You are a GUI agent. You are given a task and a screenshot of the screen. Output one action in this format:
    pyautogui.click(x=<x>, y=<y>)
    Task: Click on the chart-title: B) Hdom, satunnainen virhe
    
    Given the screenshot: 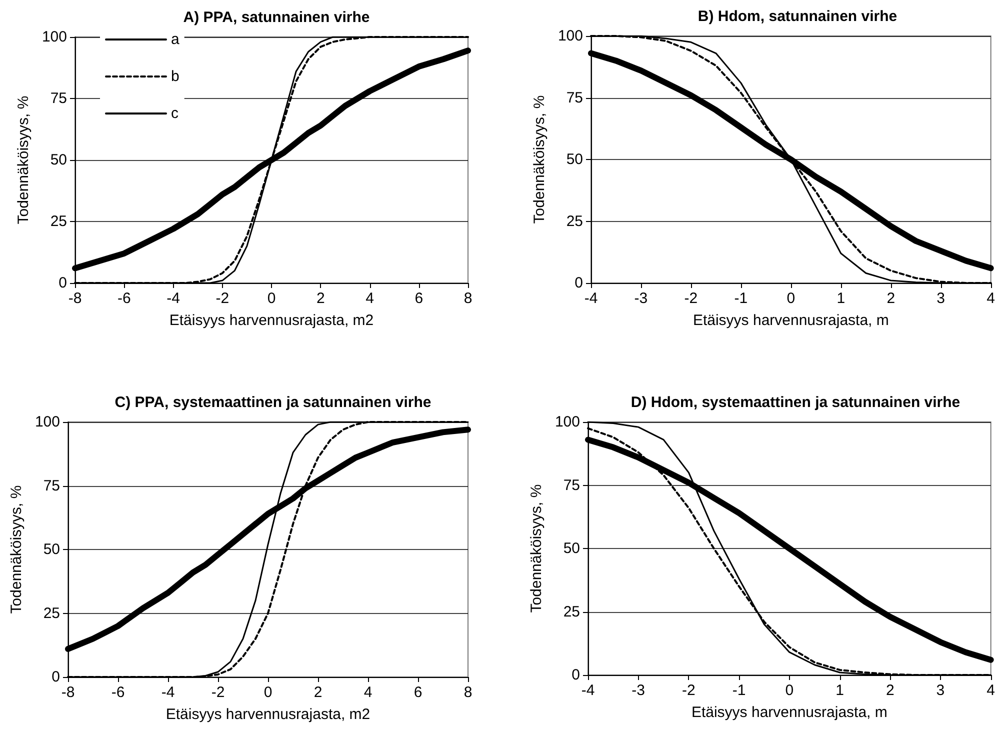 What is the action you would take?
    pyautogui.click(x=798, y=16)
    